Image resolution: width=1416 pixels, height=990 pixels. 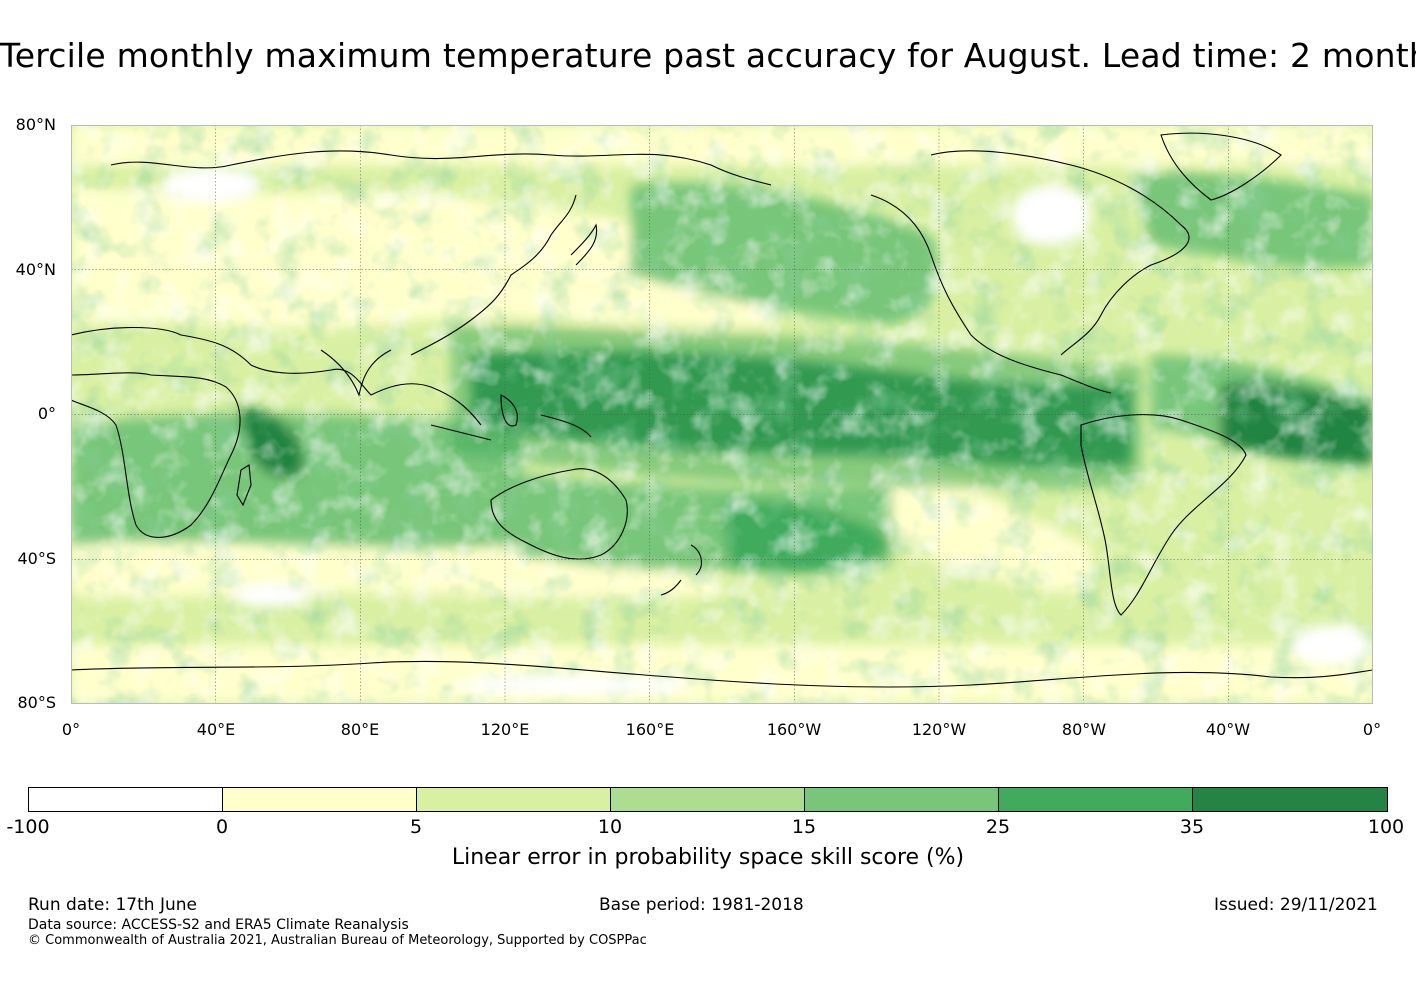 What do you see at coordinates (71, 729) in the screenshot?
I see `lon-label-0-left: 0°` at bounding box center [71, 729].